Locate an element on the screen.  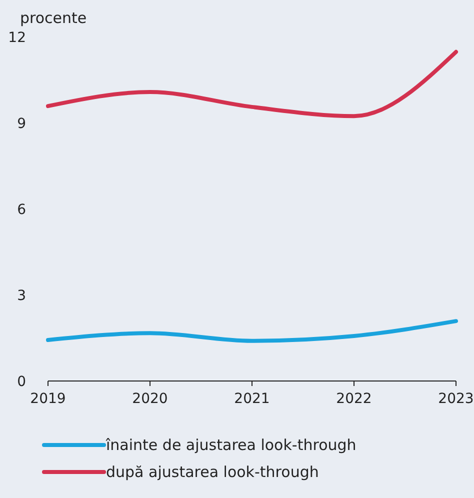
x-tick-label: 2020 is located at coordinates (150, 399).